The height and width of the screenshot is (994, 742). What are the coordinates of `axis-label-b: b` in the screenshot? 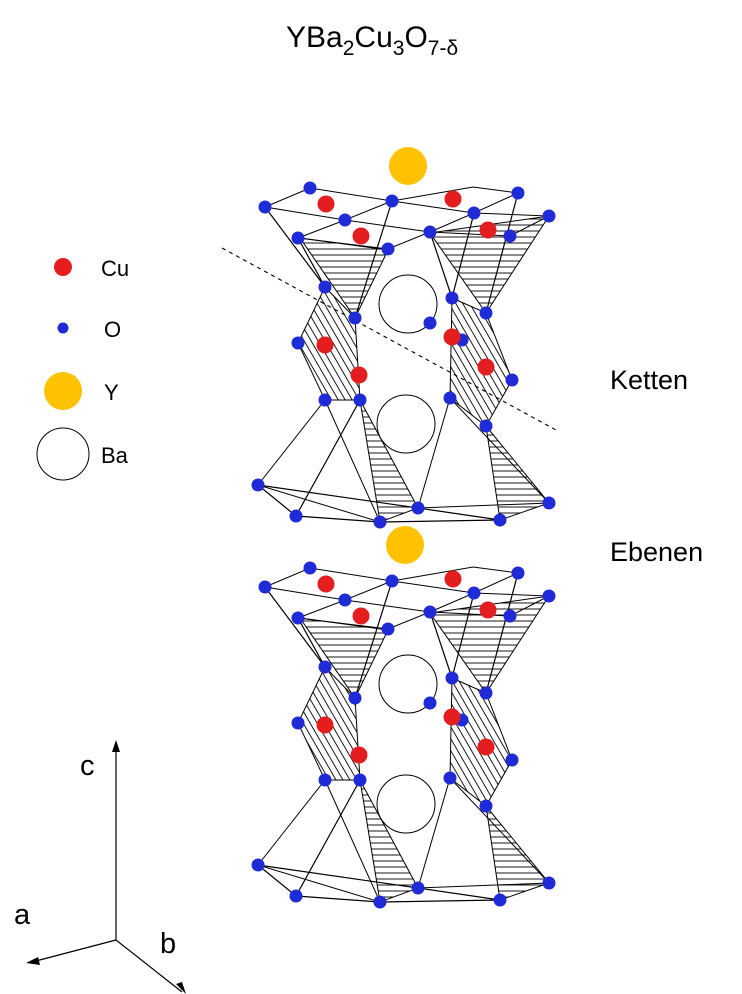 It's located at (168, 944).